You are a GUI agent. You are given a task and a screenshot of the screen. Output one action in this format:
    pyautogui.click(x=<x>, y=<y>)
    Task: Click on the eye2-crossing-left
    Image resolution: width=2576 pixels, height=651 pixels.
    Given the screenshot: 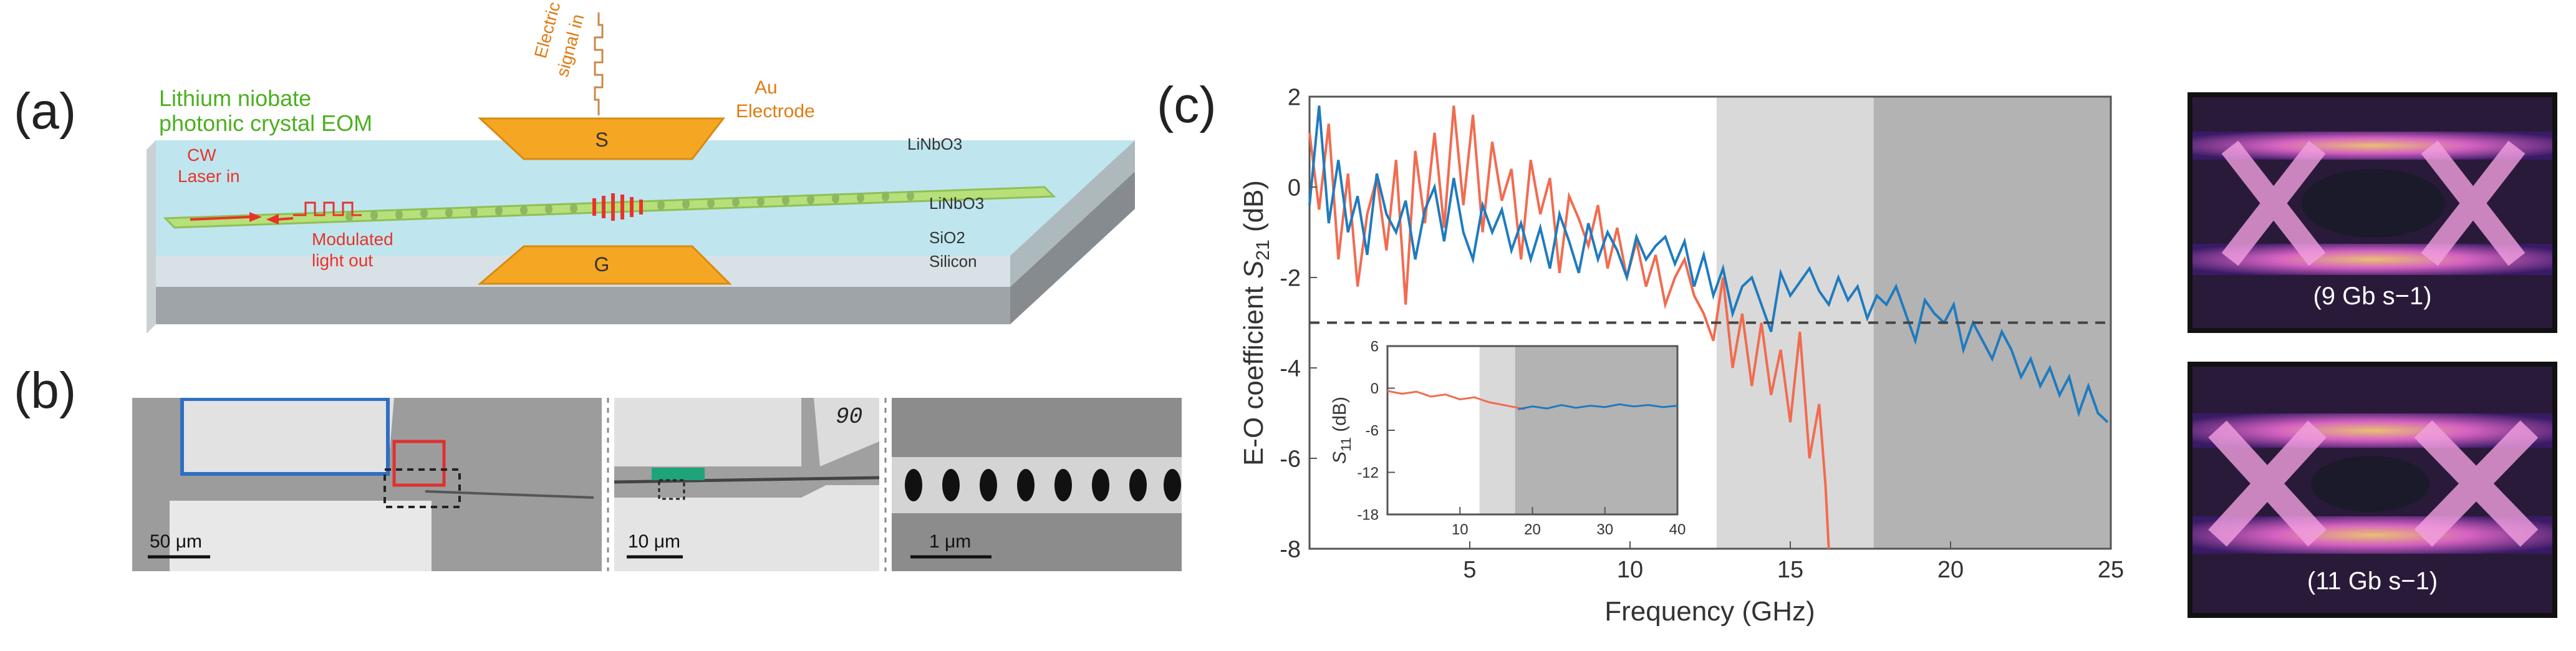 What is the action you would take?
    pyautogui.click(x=2267, y=483)
    